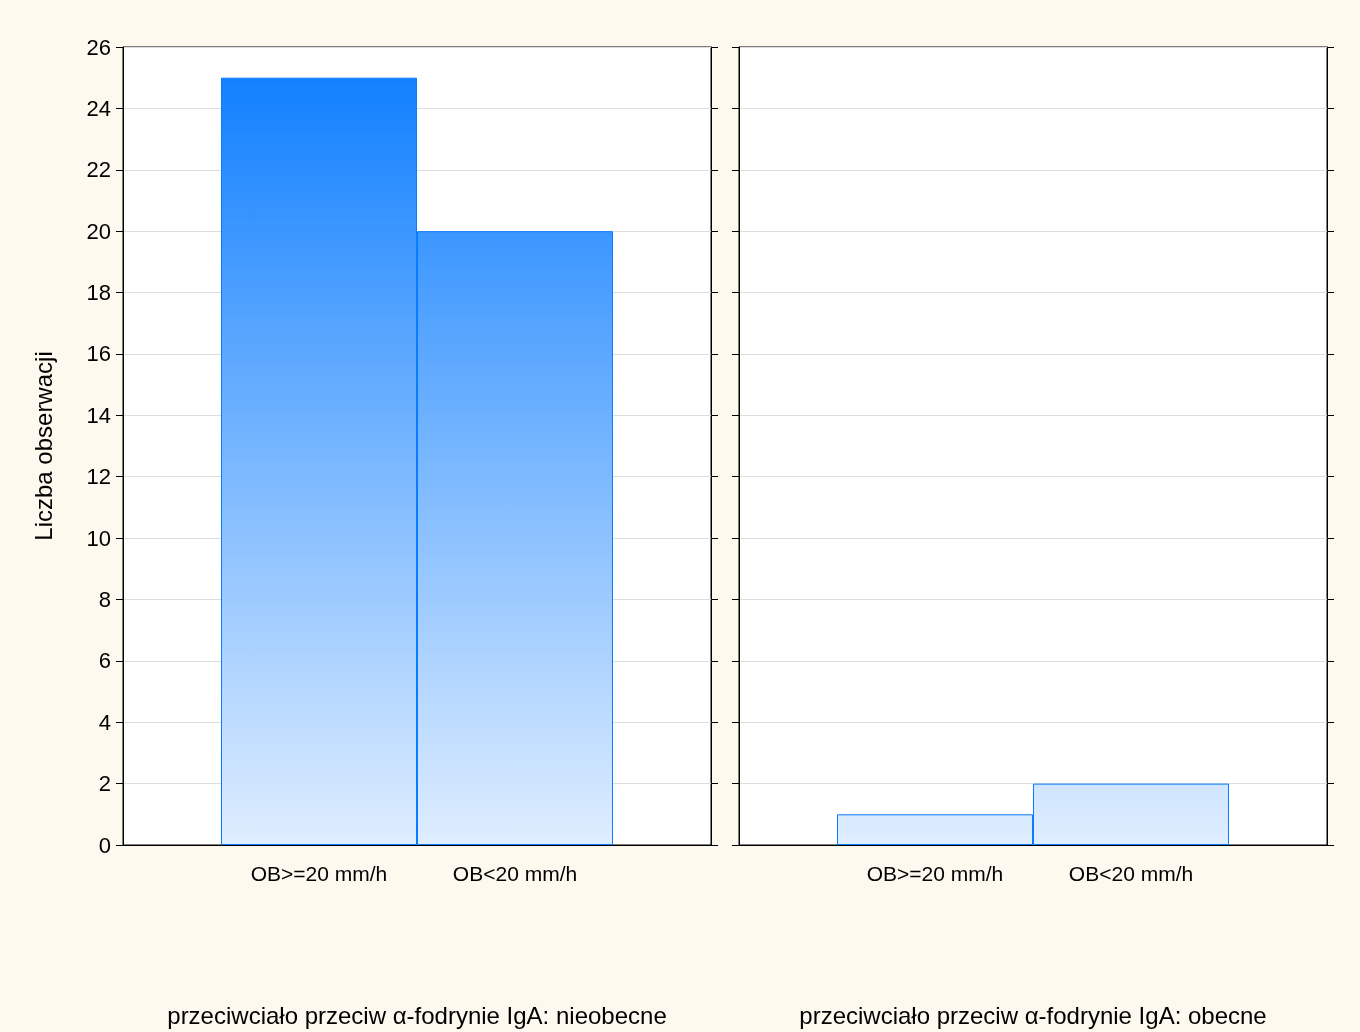 This screenshot has height=1032, width=1360. Describe the element at coordinates (98, 354) in the screenshot. I see `y-tick-label: 16` at that location.